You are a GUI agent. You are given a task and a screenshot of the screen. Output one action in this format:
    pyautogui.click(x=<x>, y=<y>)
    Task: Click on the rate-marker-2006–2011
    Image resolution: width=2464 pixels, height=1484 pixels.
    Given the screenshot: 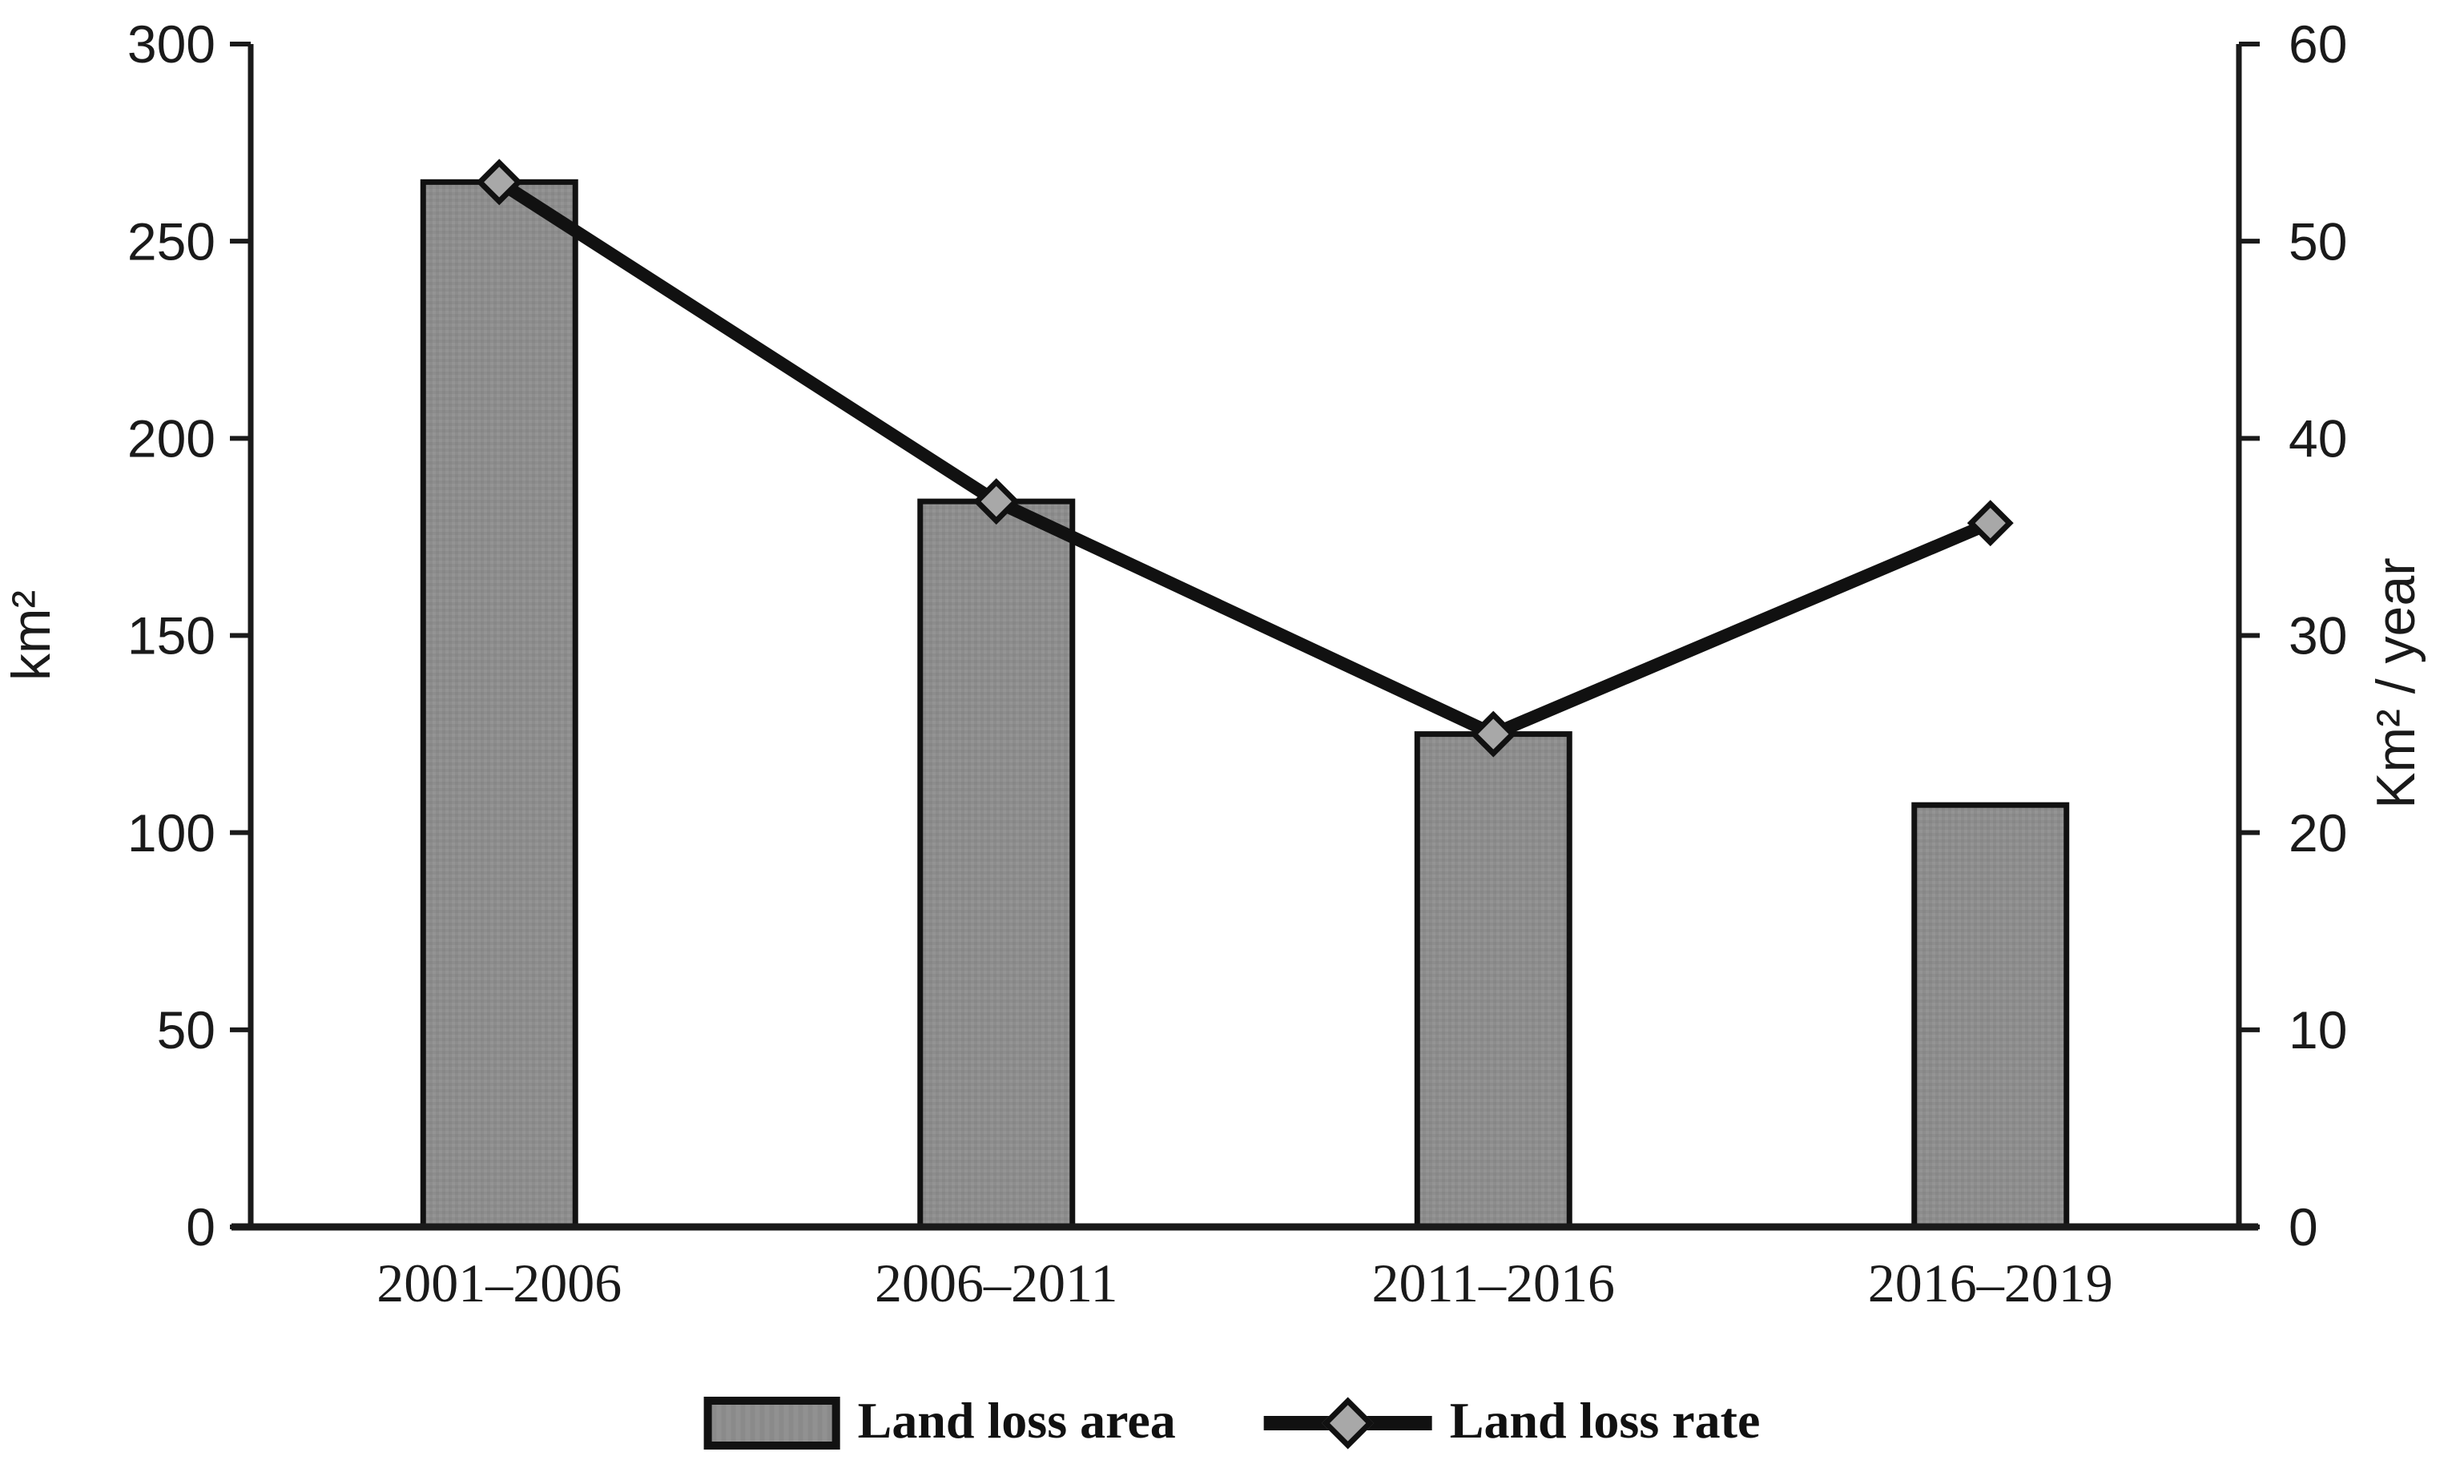 What is the action you would take?
    pyautogui.click(x=996, y=501)
    